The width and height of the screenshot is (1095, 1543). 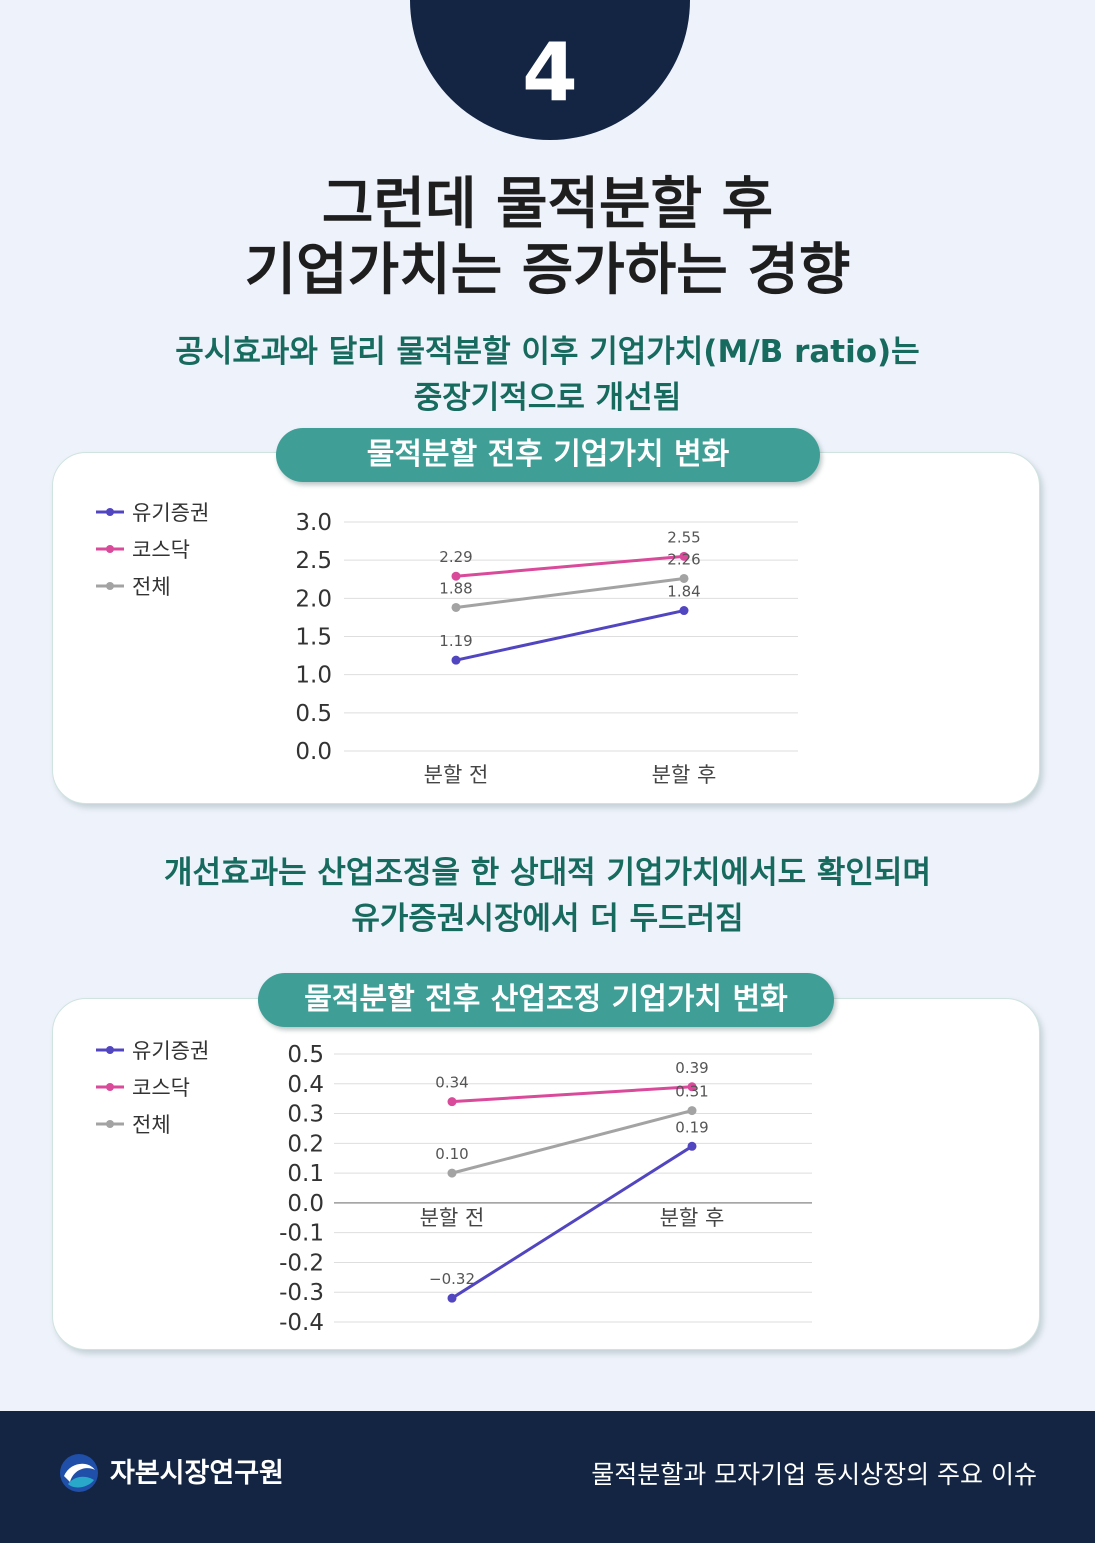 What do you see at coordinates (547, 873) in the screenshot?
I see `subtitle-2-line1: 개선효과는 산업조정을 한 상대적 기업가치에서도 확인되며` at bounding box center [547, 873].